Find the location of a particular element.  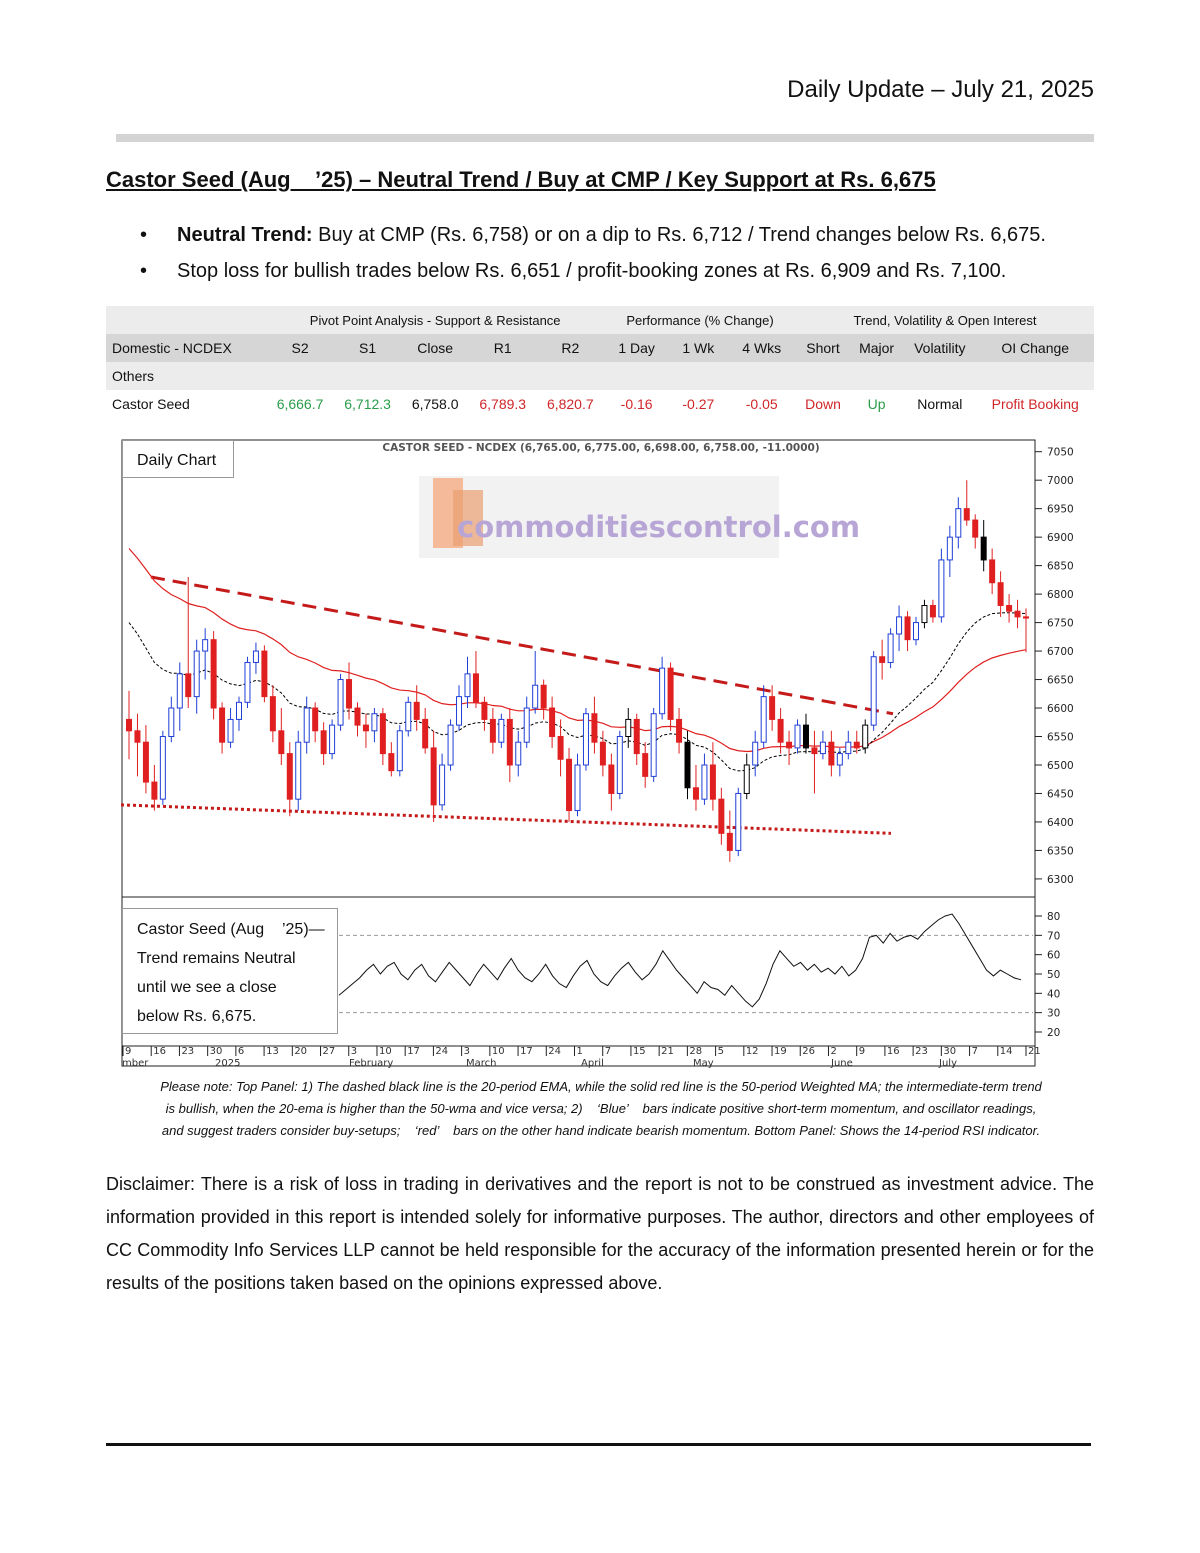

col-header: 1 Day is located at coordinates (637, 348).